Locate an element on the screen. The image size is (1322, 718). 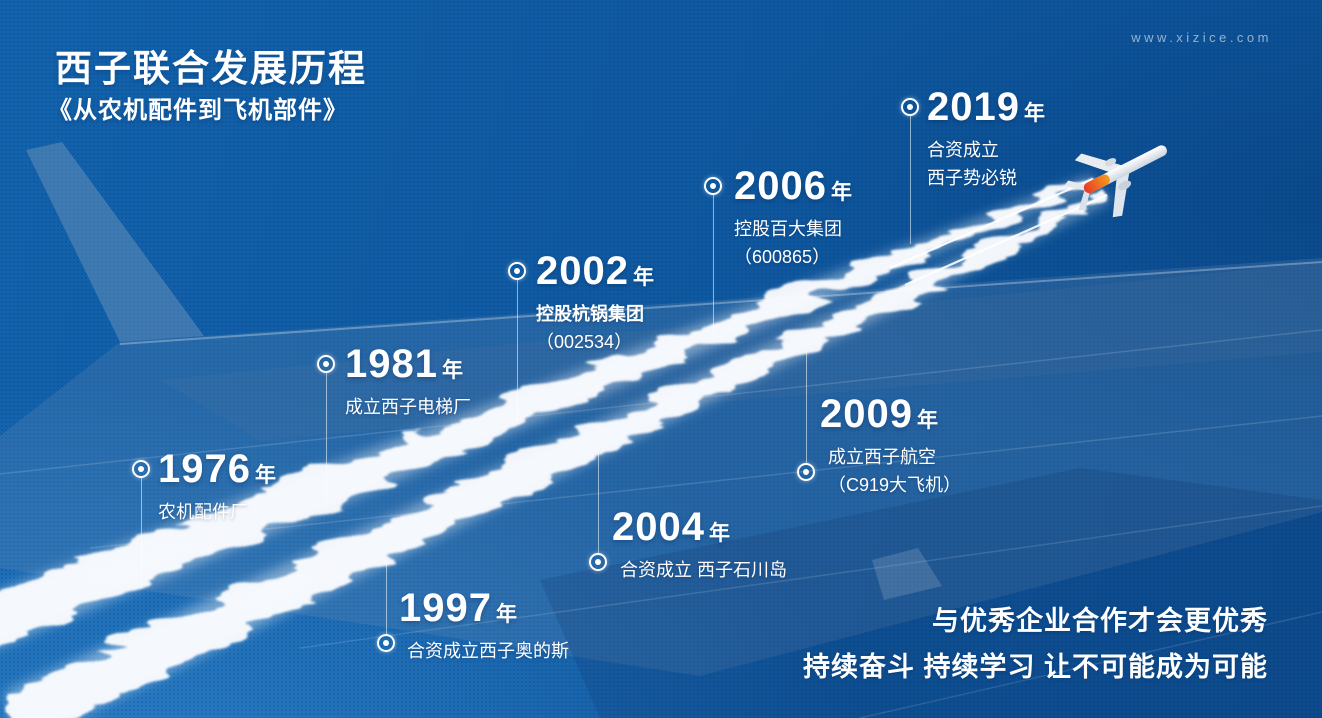
milestone-year: 1976 年 is located at coordinates (217, 469).